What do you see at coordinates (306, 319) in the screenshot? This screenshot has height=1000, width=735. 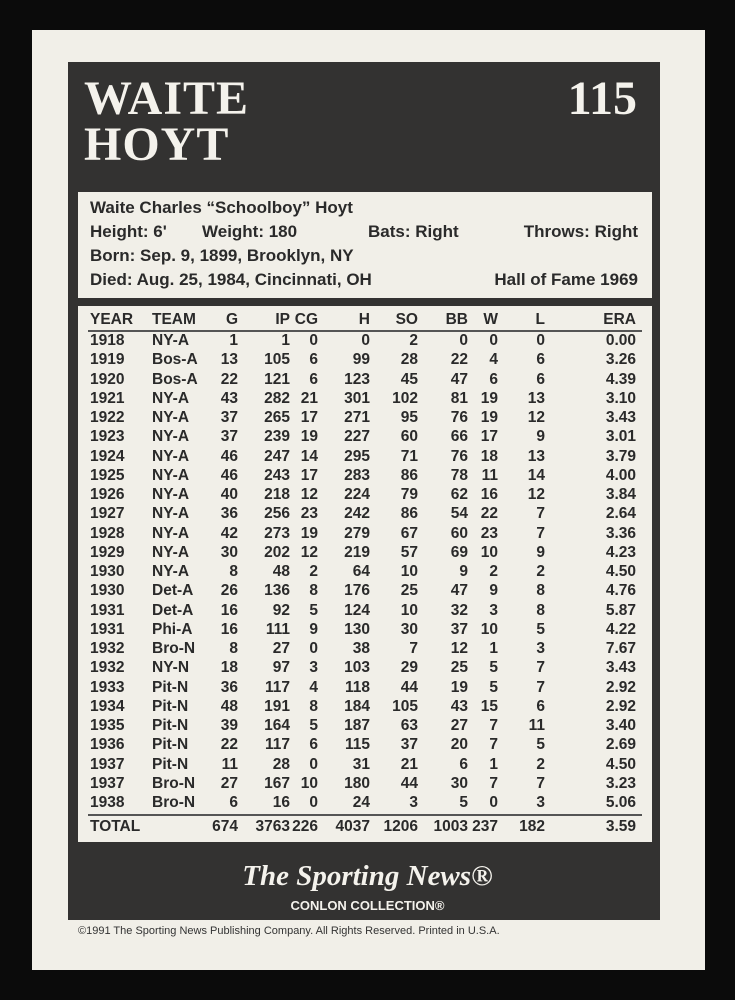 I see `column-header-cg: CG` at bounding box center [306, 319].